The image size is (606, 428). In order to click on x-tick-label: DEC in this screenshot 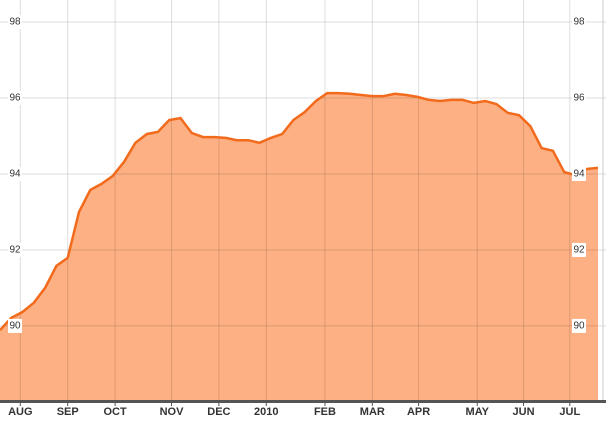, I will do `click(218, 412)`.